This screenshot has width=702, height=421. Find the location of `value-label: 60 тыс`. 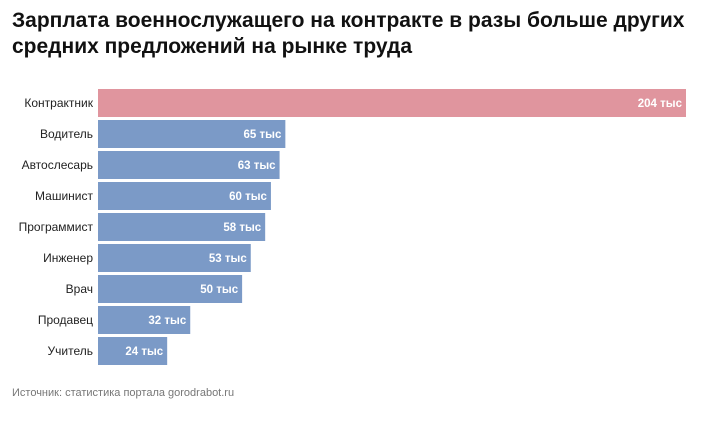

value-label: 60 тыс is located at coordinates (248, 197).